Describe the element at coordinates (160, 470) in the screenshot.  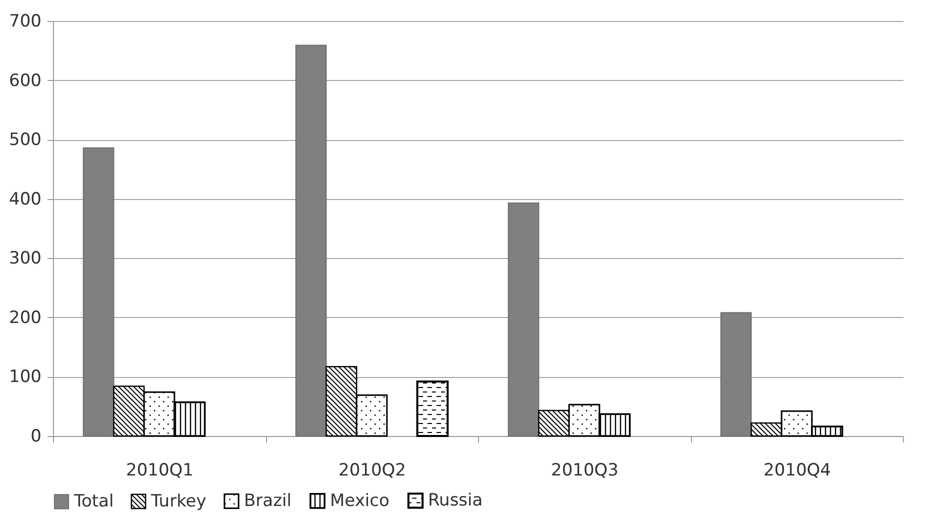
I see `x-tick-label: 2010Q1` at that location.